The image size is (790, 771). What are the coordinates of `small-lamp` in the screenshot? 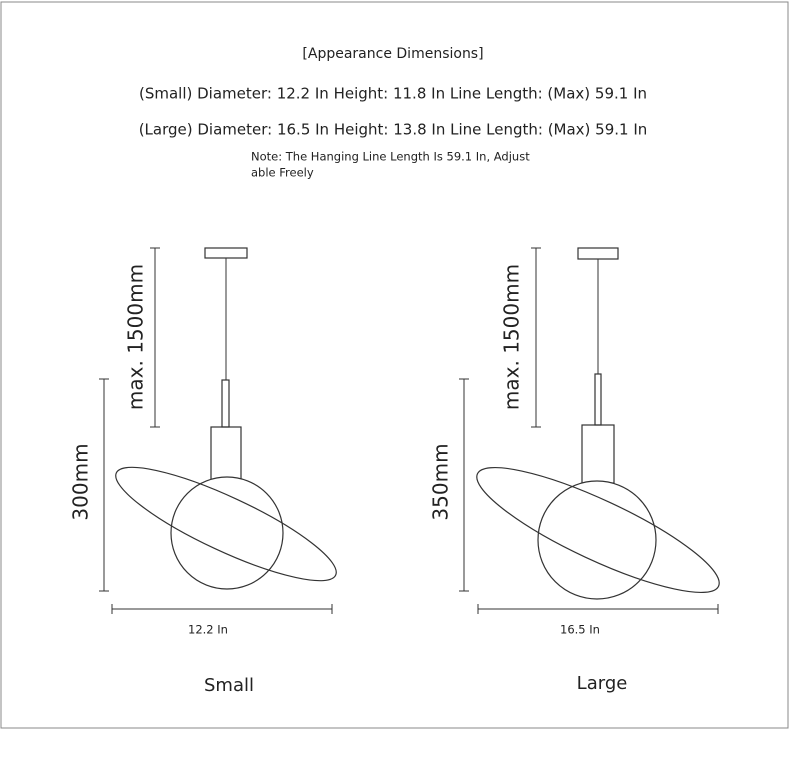 It's located at (218, 430).